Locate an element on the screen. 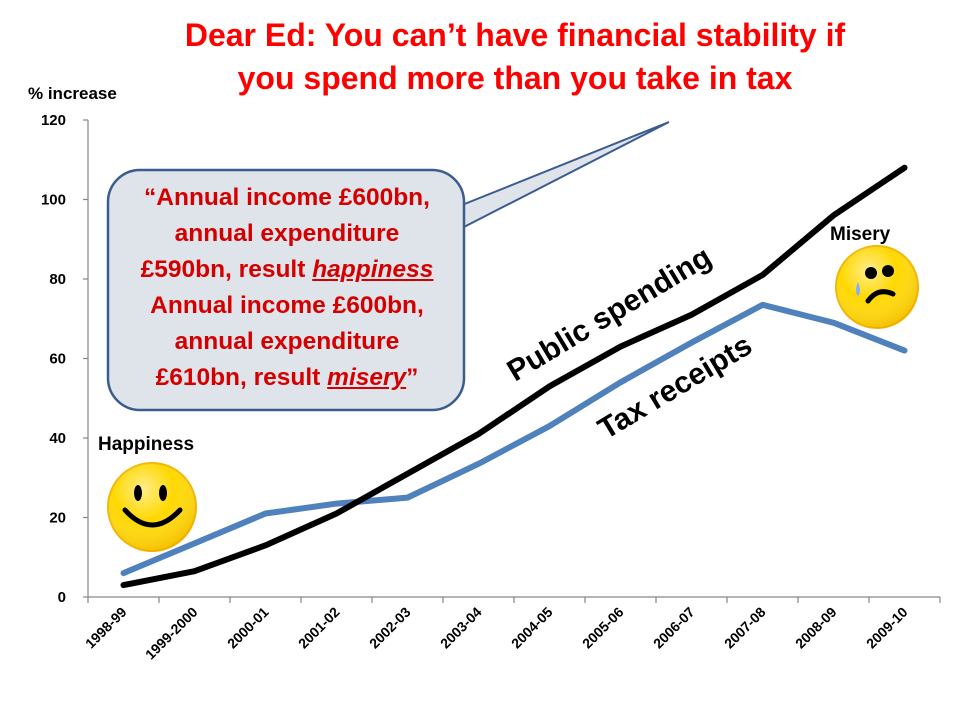 The width and height of the screenshot is (960, 720). misery-label: Misery is located at coordinates (860, 234).